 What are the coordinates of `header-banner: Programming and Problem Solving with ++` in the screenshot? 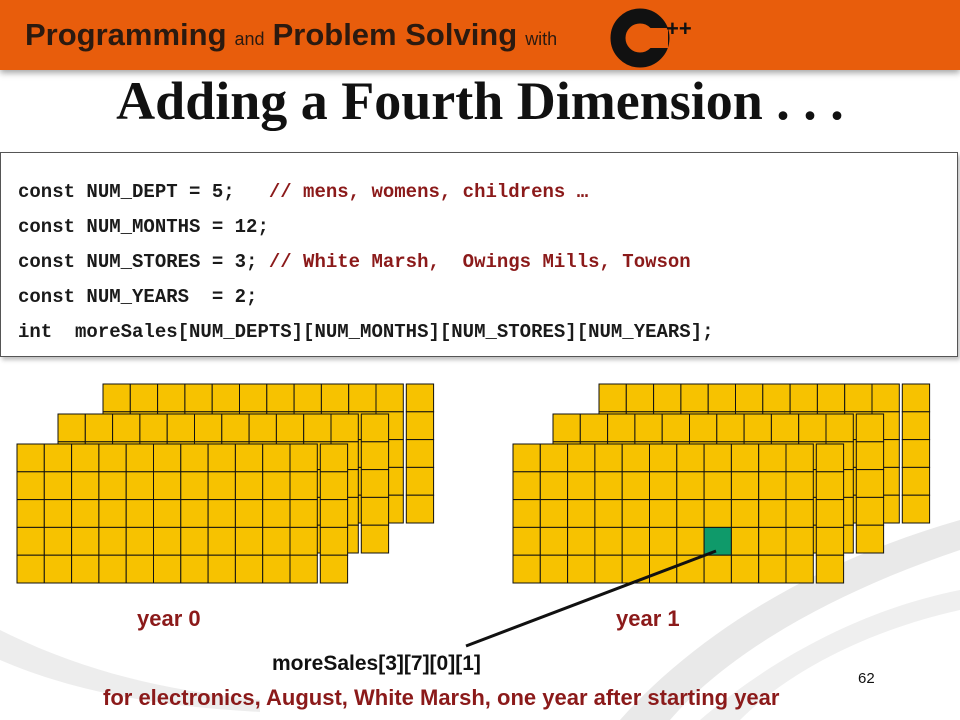 It's located at (480, 35).